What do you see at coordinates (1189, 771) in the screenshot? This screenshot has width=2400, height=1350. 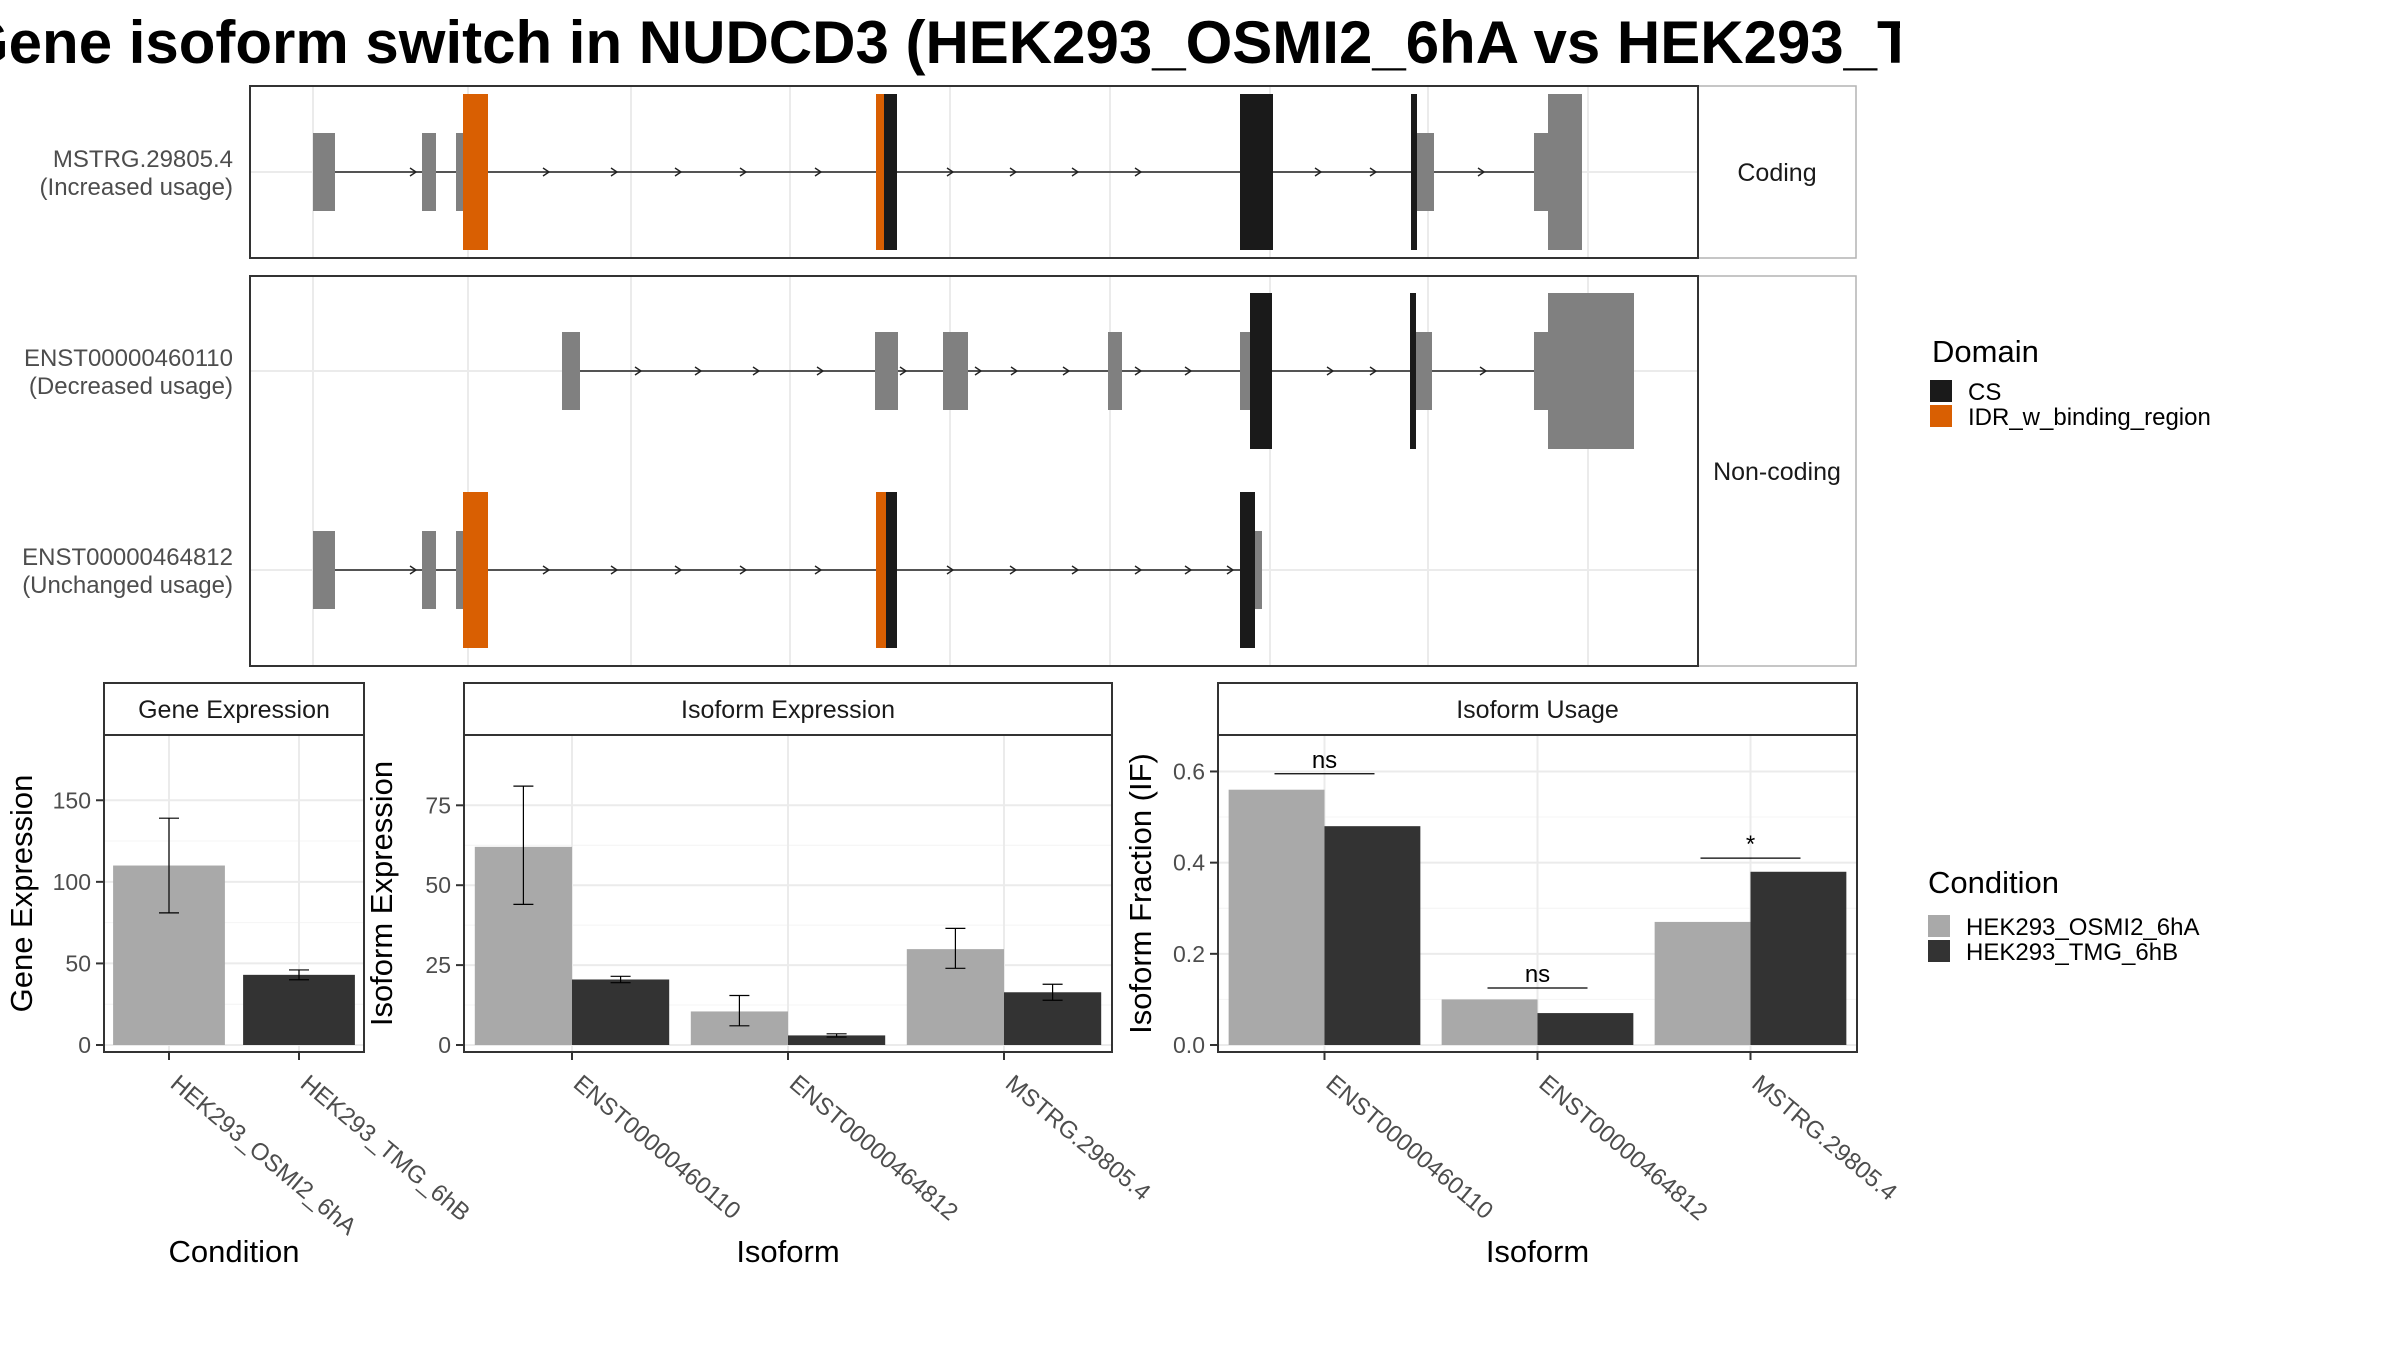 I see `y-tick-label: 0.6` at bounding box center [1189, 771].